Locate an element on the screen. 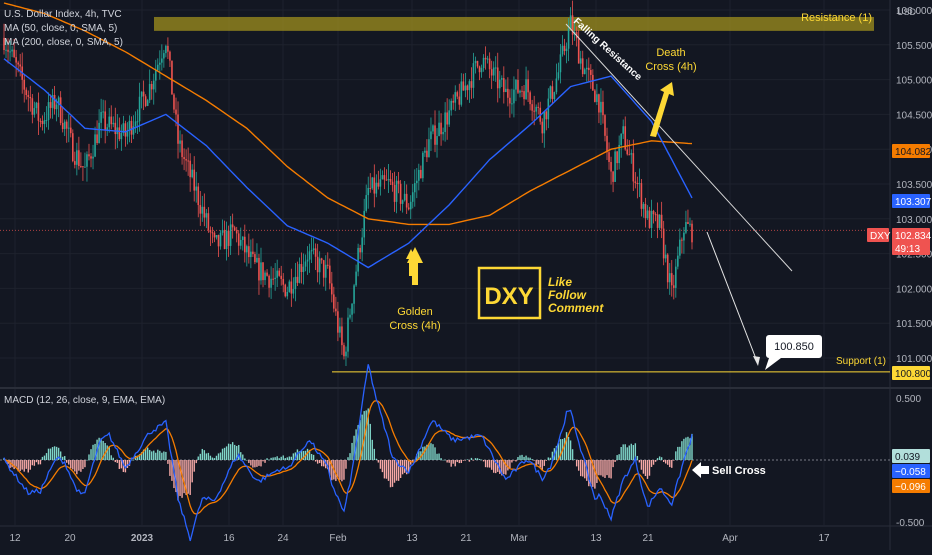 This screenshot has height=555, width=932. ma200-price-tag: 104.082 is located at coordinates (913, 152).